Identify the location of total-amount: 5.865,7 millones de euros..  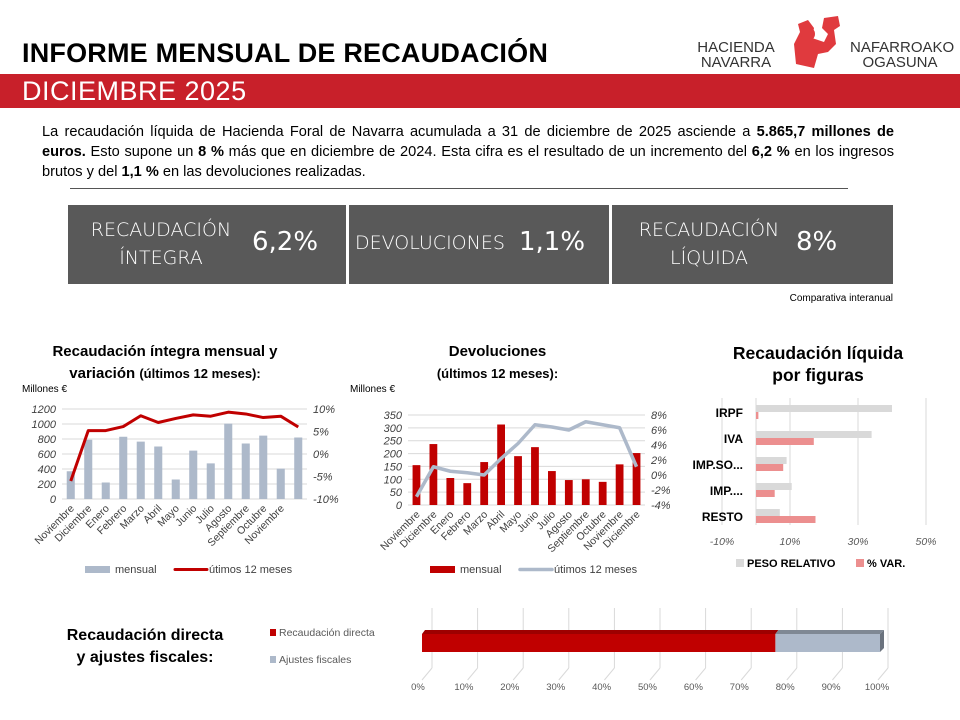
(468, 142).